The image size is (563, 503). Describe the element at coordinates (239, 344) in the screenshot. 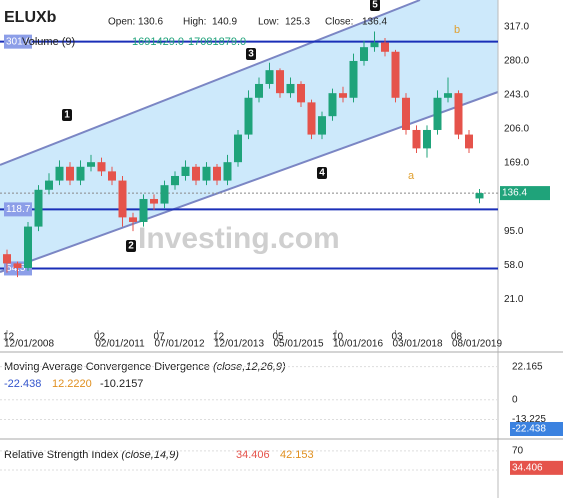

I see `x-tick-date: 12/01/2013` at that location.